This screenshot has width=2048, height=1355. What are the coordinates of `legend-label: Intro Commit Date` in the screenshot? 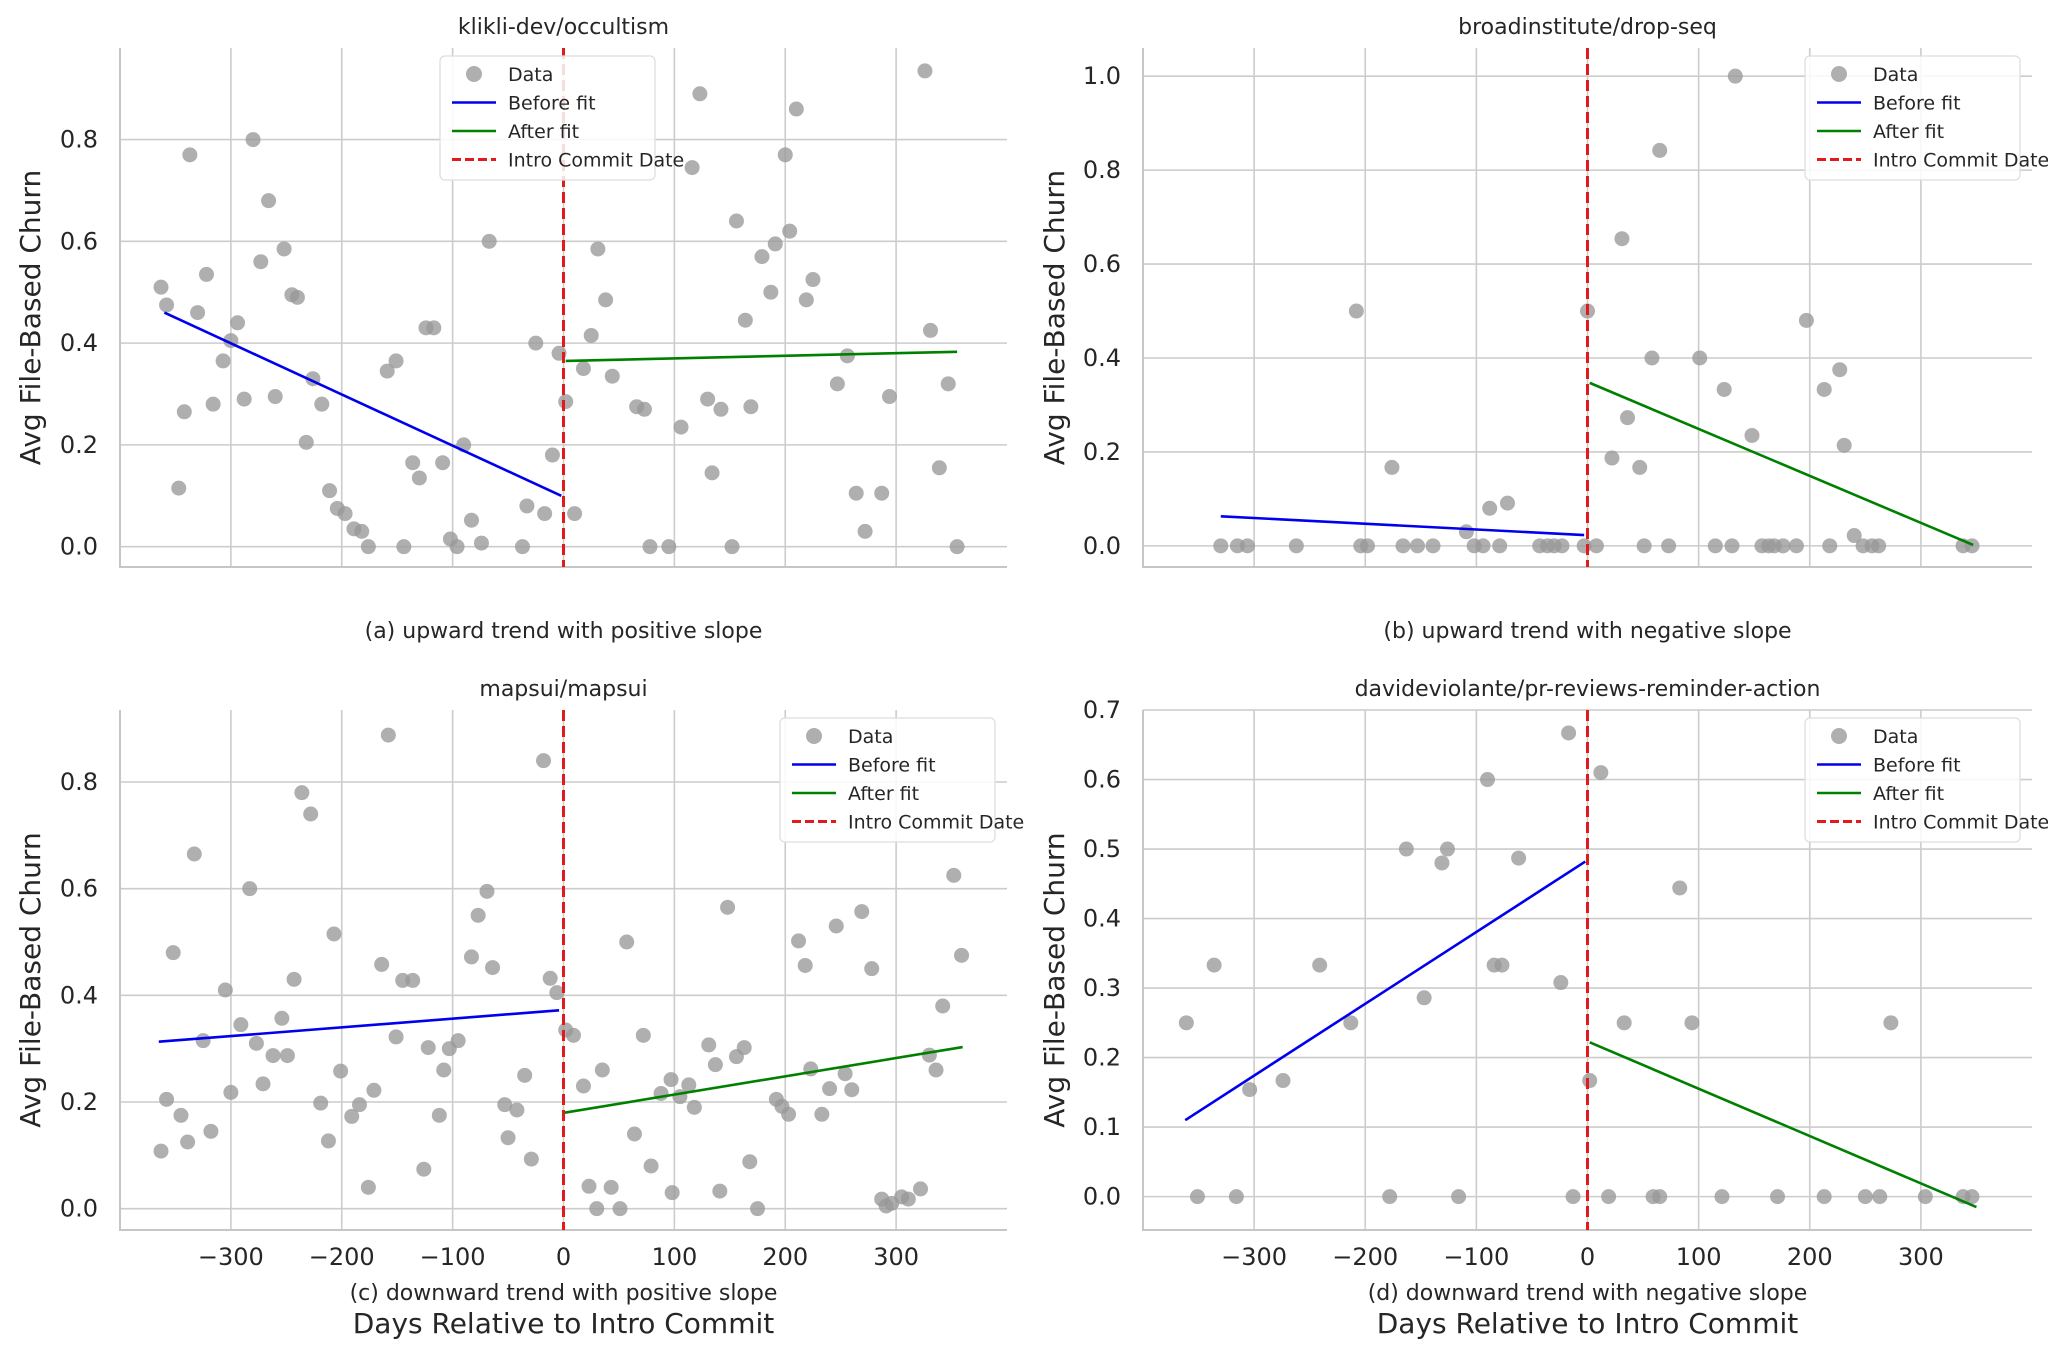 It's located at (1960, 161).